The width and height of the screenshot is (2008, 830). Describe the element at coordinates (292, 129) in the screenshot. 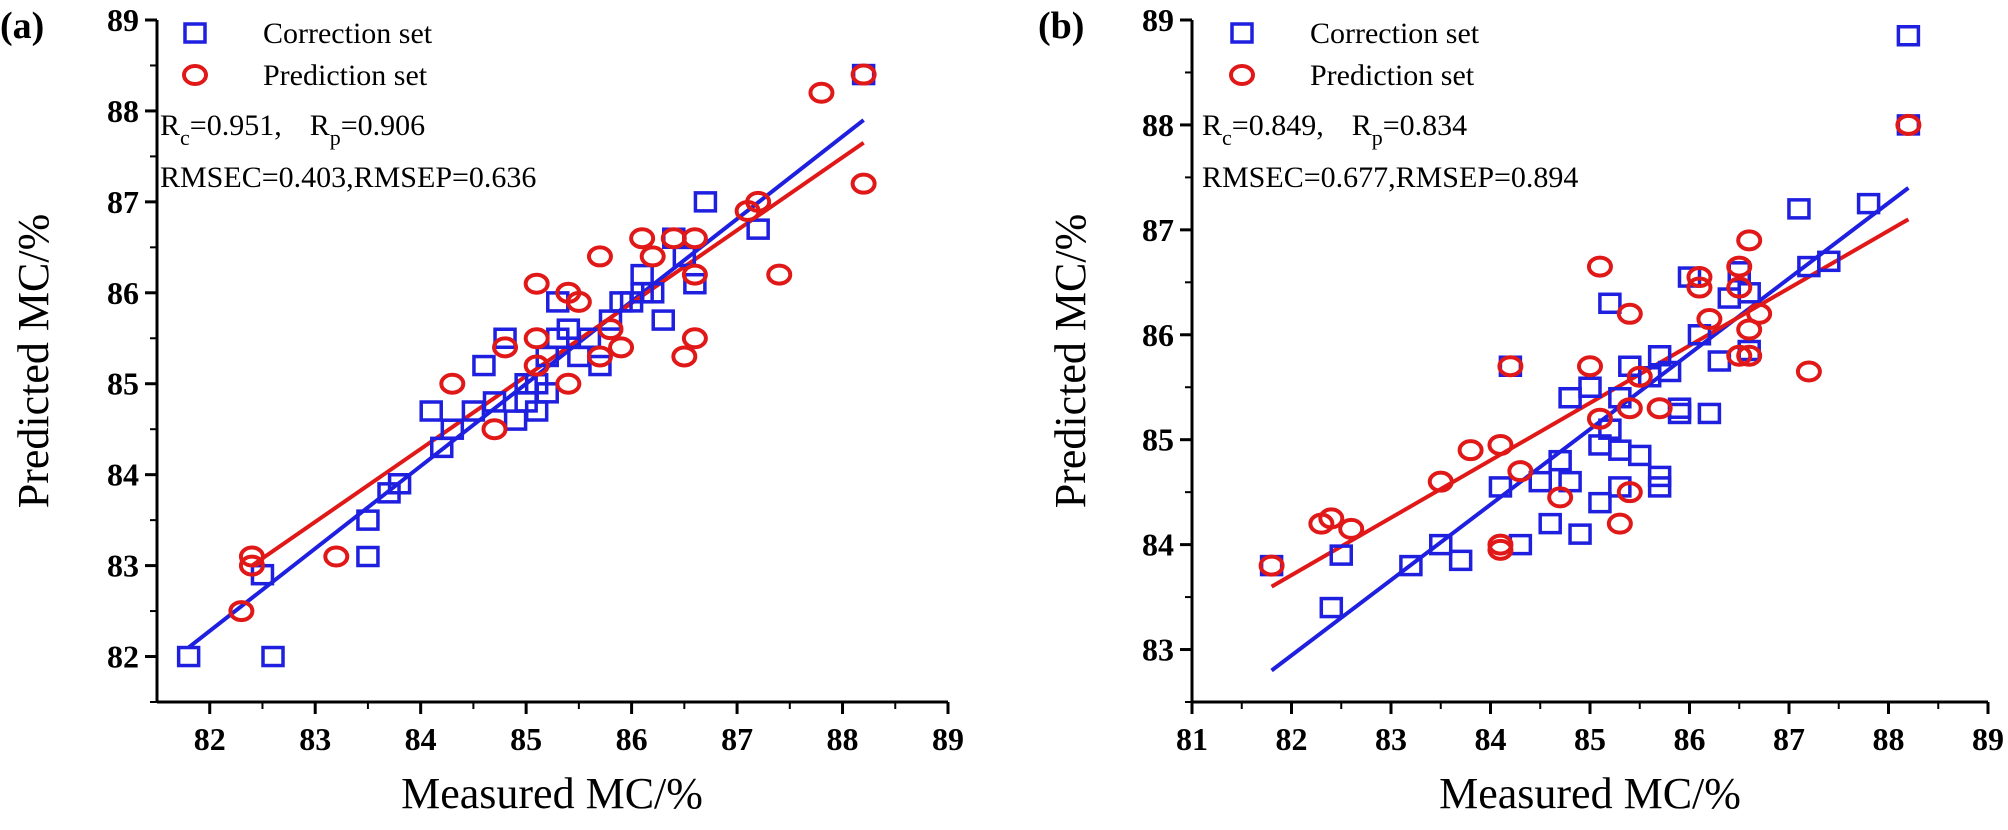

I see `correlation-stats: Rc=0.951, Rp=0.906` at that location.